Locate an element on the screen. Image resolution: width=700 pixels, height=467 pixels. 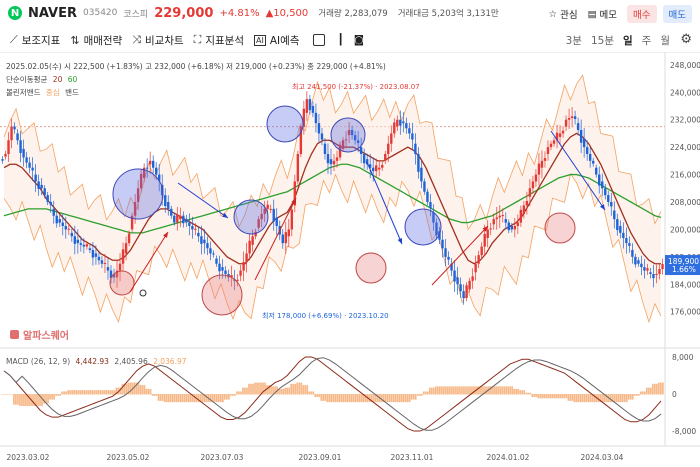
macd-signal-line is located at coordinates (332, 394).